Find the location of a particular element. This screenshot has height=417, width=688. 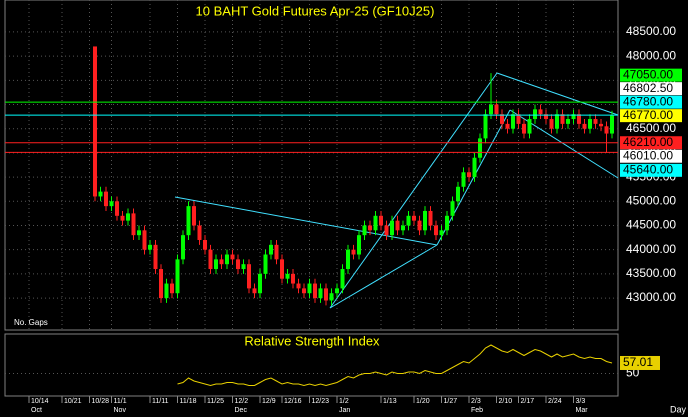

level-label: 46780.00 is located at coordinates (648, 101).